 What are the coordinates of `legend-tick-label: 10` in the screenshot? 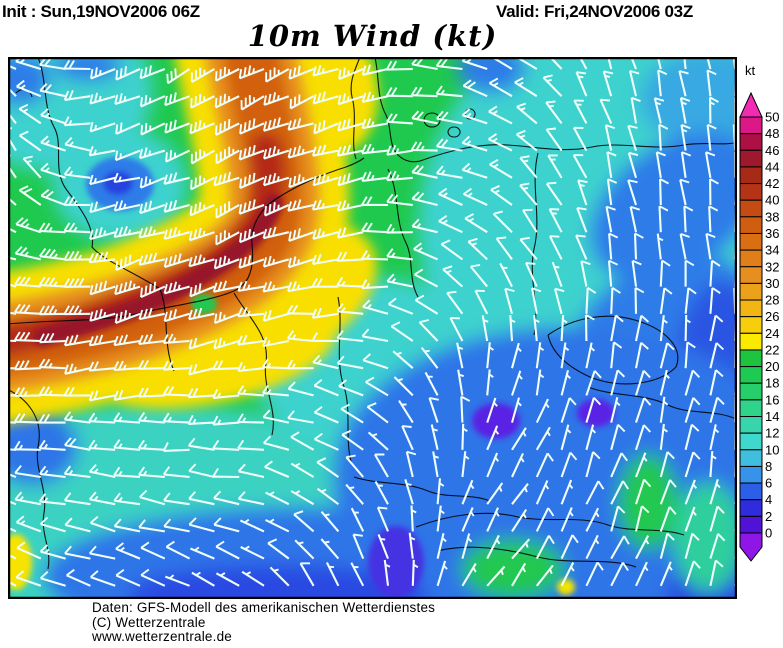 It's located at (772, 449).